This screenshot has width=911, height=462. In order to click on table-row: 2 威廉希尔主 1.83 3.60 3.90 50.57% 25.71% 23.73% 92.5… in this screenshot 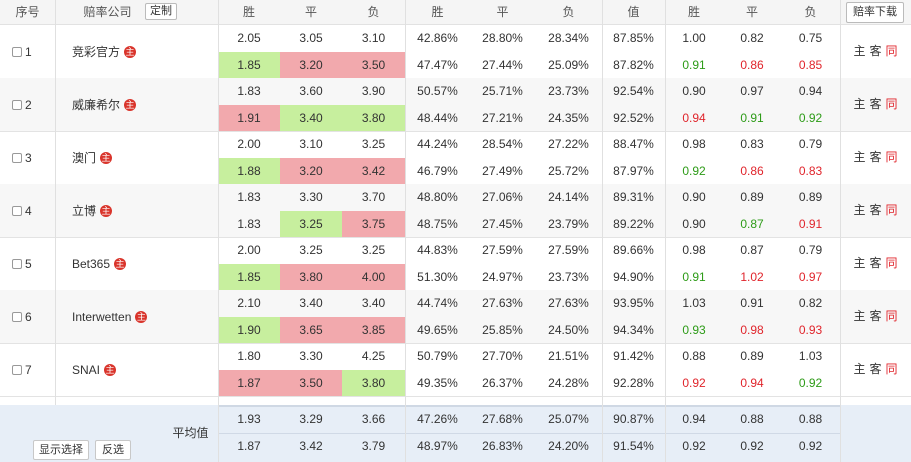, I will do `click(455, 105)`.